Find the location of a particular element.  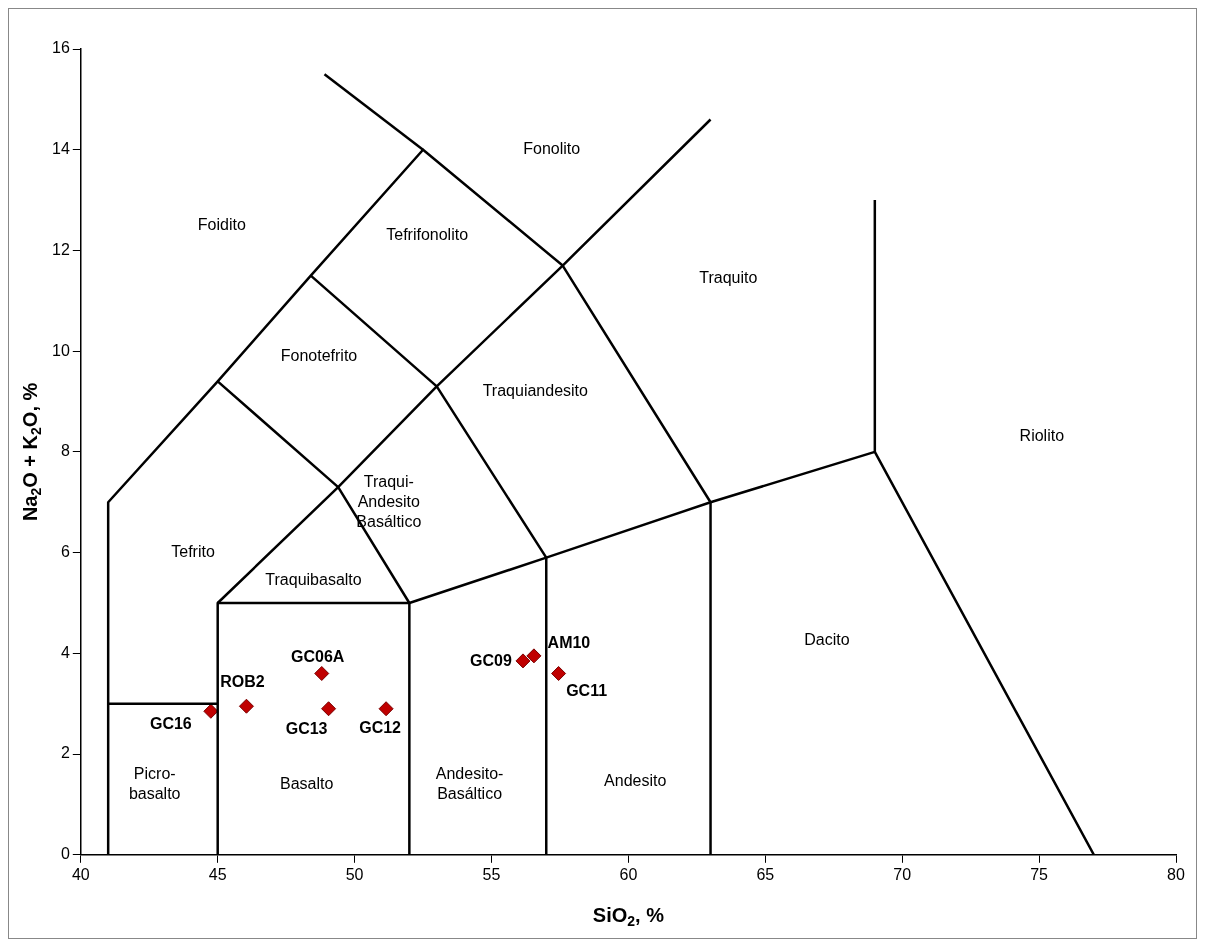

data-label: GC13 is located at coordinates (306, 729).